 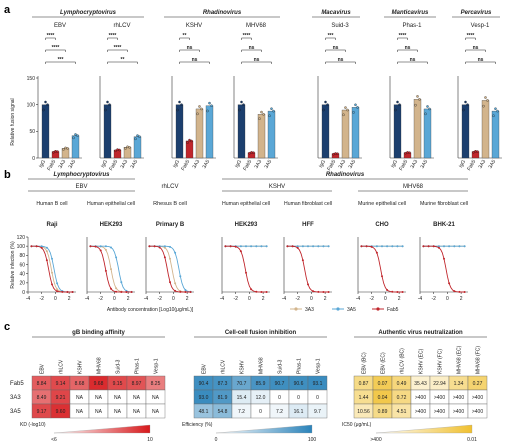 I want to click on panel-letter-c: c, so click(x=7, y=327).